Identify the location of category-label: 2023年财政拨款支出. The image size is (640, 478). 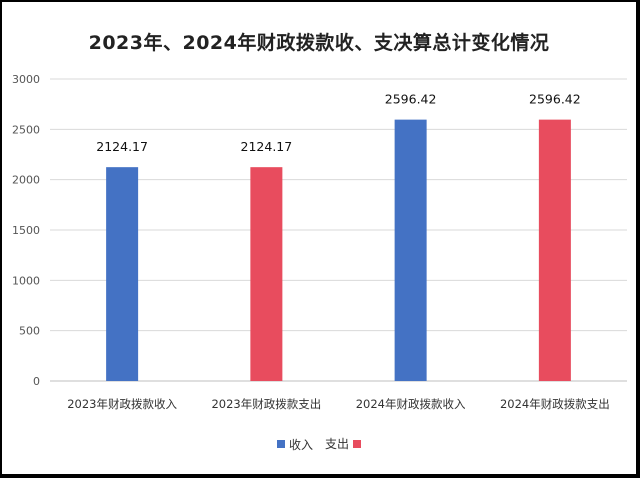
(266, 404).